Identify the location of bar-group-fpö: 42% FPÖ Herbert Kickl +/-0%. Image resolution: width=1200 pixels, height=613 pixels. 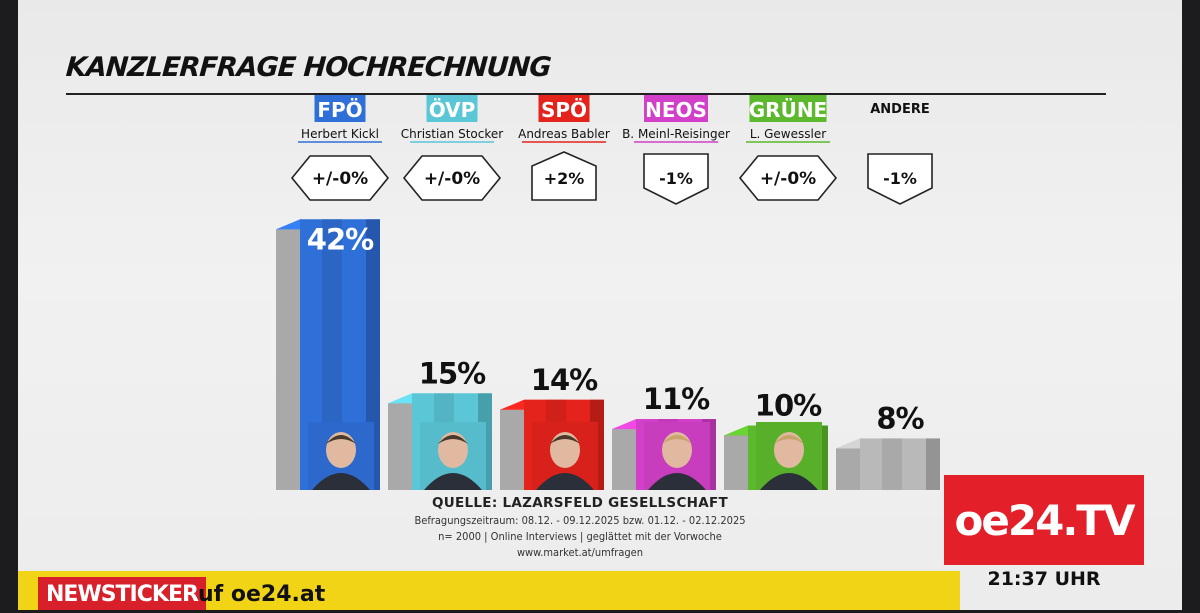
(333, 293).